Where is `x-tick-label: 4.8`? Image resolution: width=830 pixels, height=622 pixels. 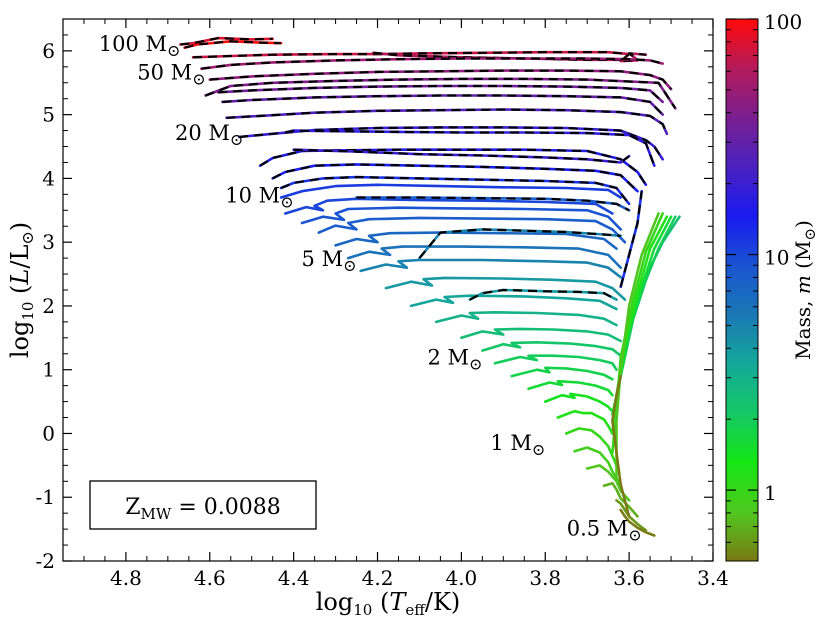
x-tick-label: 4.8 is located at coordinates (126, 578).